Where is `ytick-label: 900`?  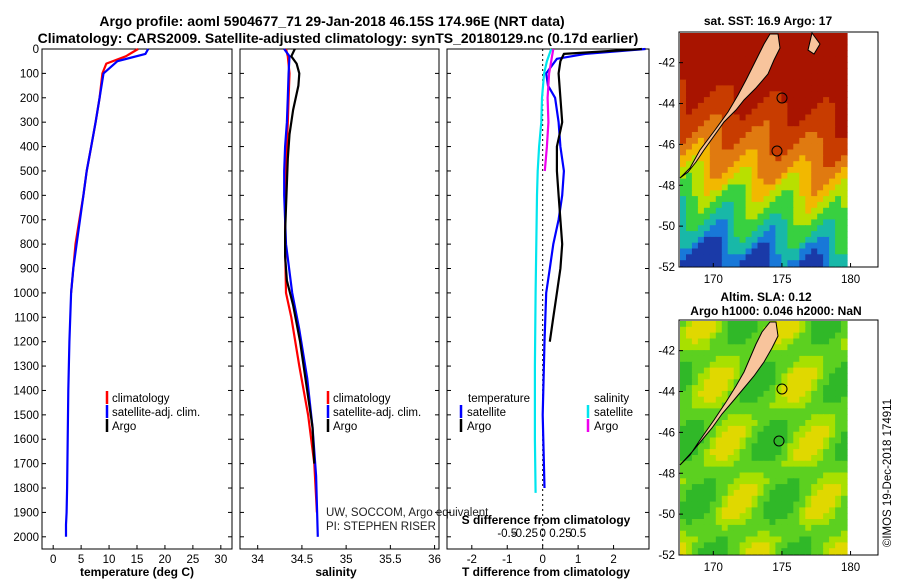
ytick-label: 900 is located at coordinates (29, 270).